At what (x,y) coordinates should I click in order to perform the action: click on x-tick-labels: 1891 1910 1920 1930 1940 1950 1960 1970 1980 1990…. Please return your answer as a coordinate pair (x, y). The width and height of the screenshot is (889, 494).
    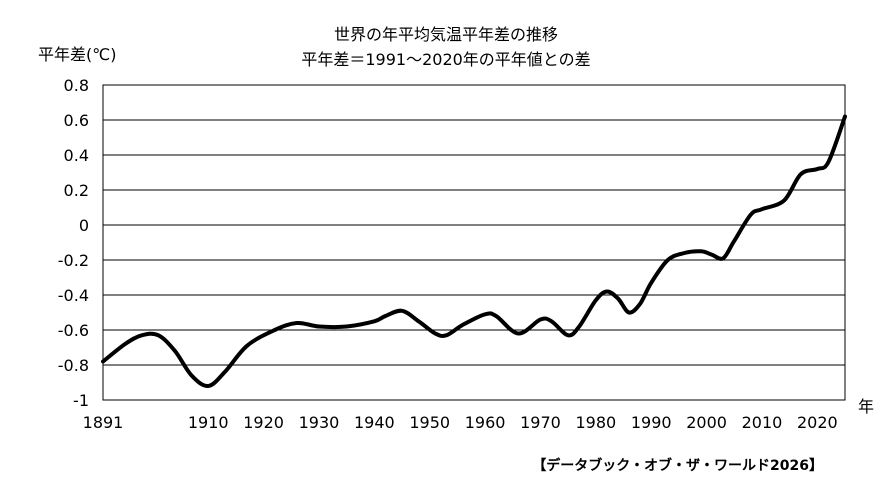
    Looking at the image, I should click on (460, 422).